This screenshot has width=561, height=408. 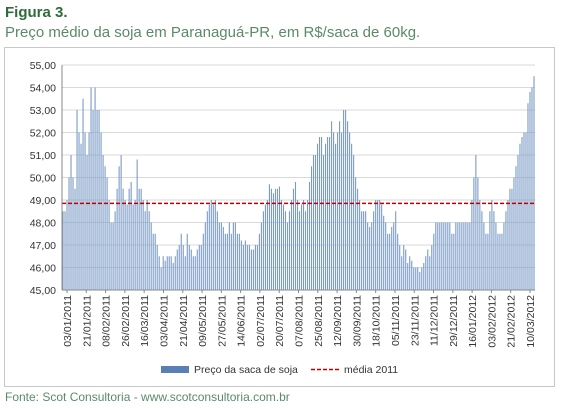 I want to click on x-tick-label: 08/02/2011, so click(x=107, y=321).